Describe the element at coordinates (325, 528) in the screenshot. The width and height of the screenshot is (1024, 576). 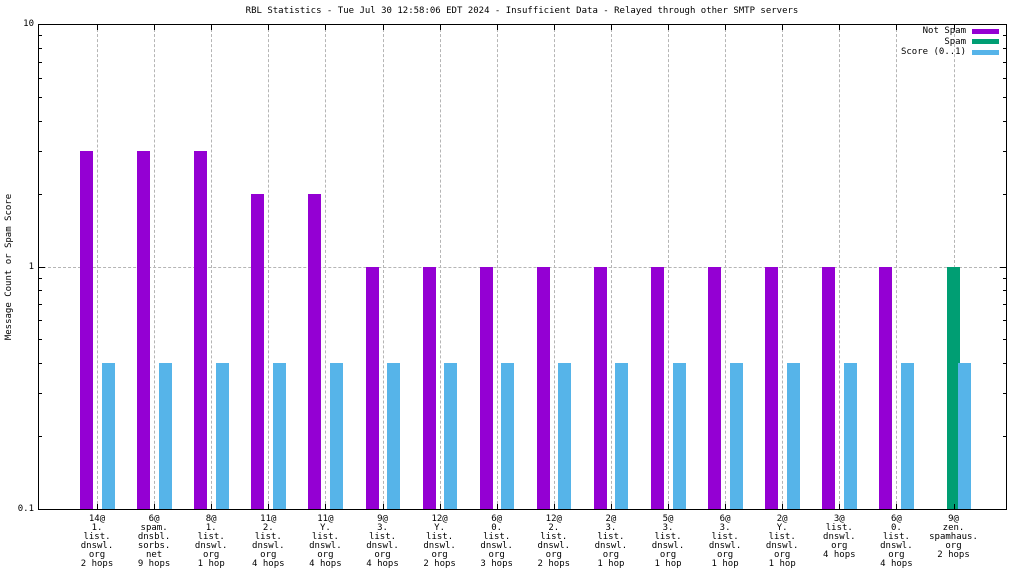
I see `x-tick-label-line: Y.` at that location.